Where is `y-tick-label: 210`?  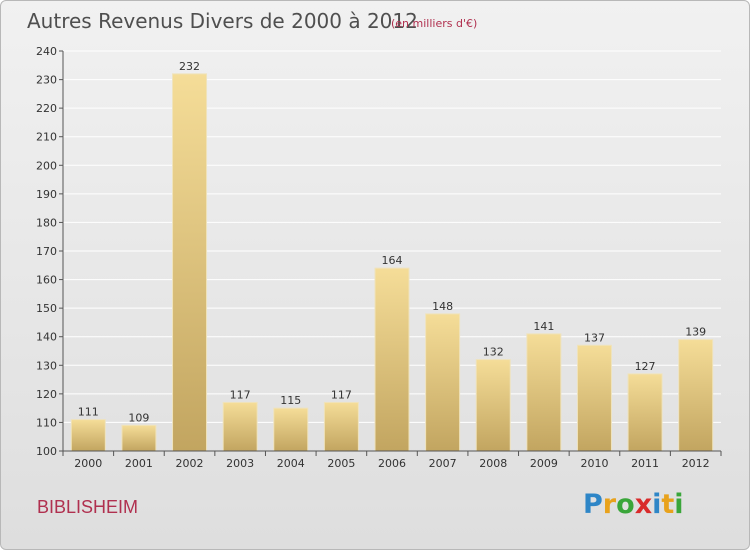
y-tick-label: 210 is located at coordinates (46, 137).